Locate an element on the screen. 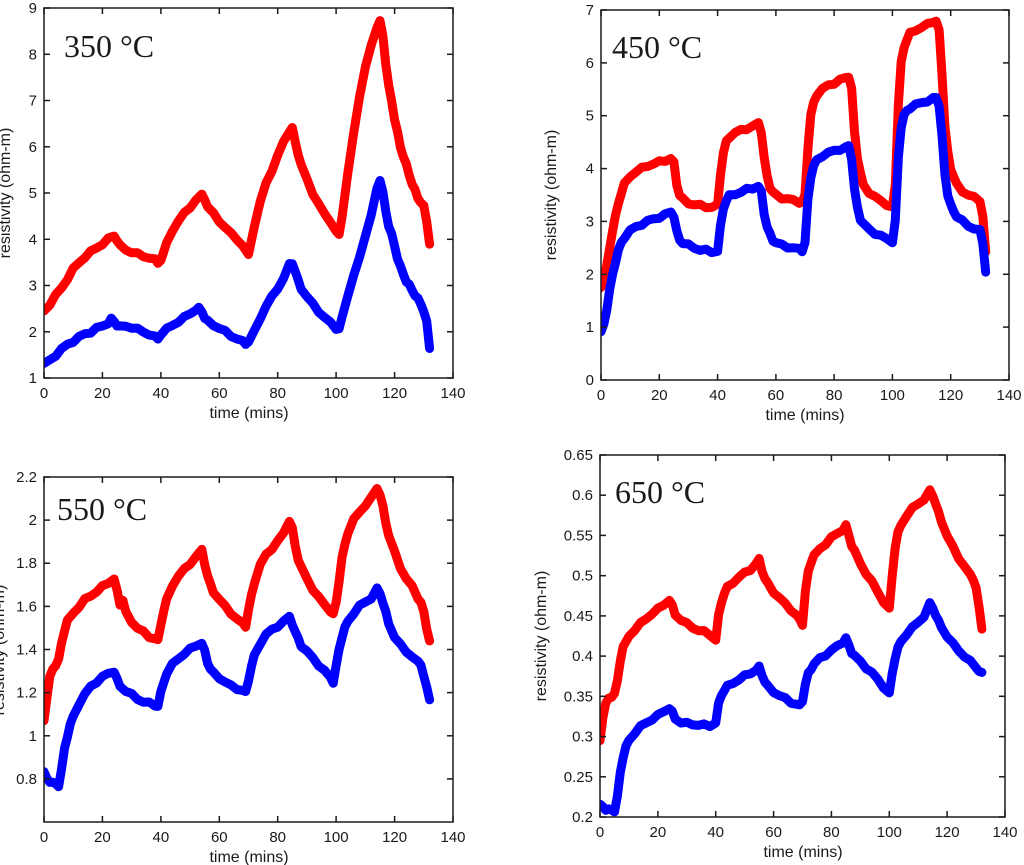 The width and height of the screenshot is (1024, 865). y-tick-label: 2.2 is located at coordinates (26, 477).